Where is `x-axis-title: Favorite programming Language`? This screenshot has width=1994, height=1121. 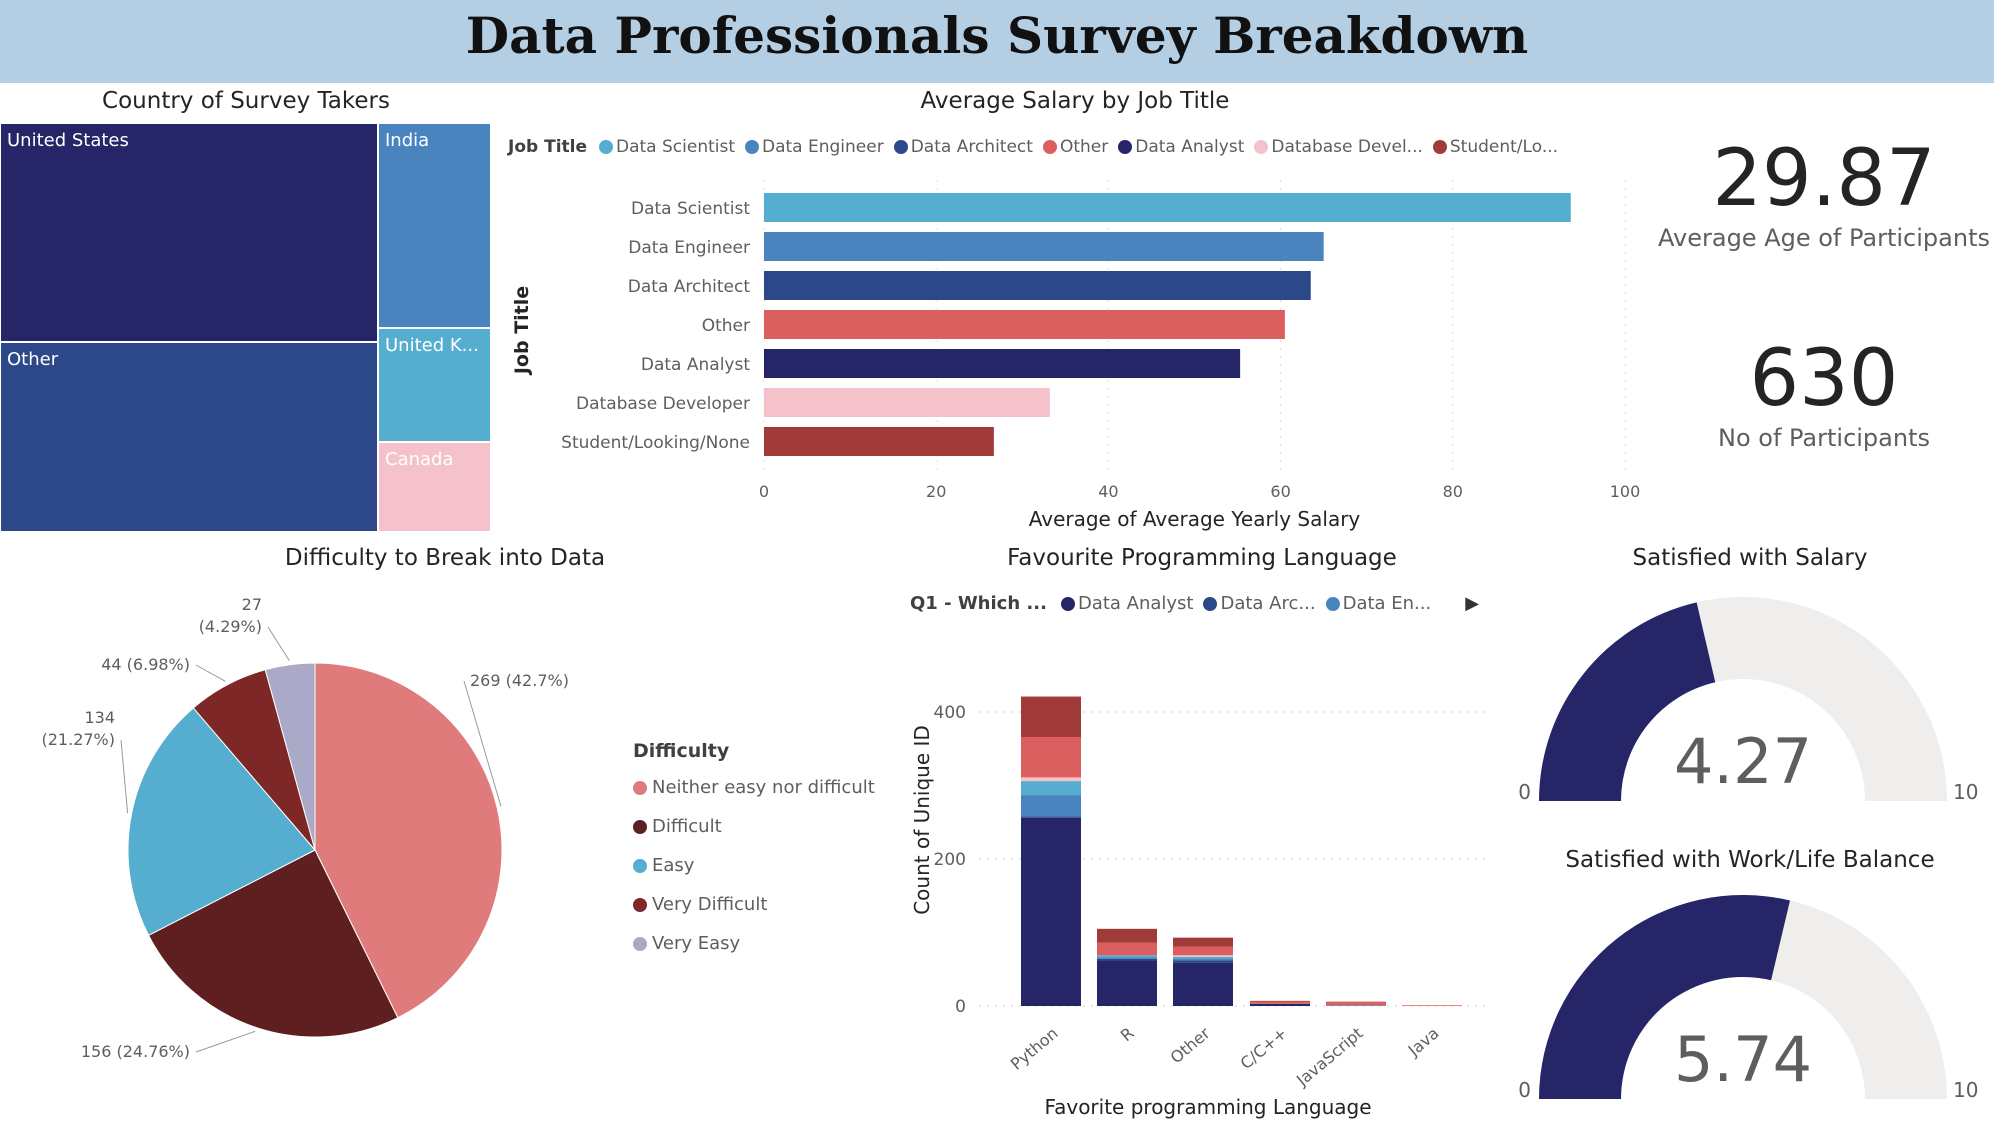
x-axis-title: Favorite programming Language is located at coordinates (1207, 1107).